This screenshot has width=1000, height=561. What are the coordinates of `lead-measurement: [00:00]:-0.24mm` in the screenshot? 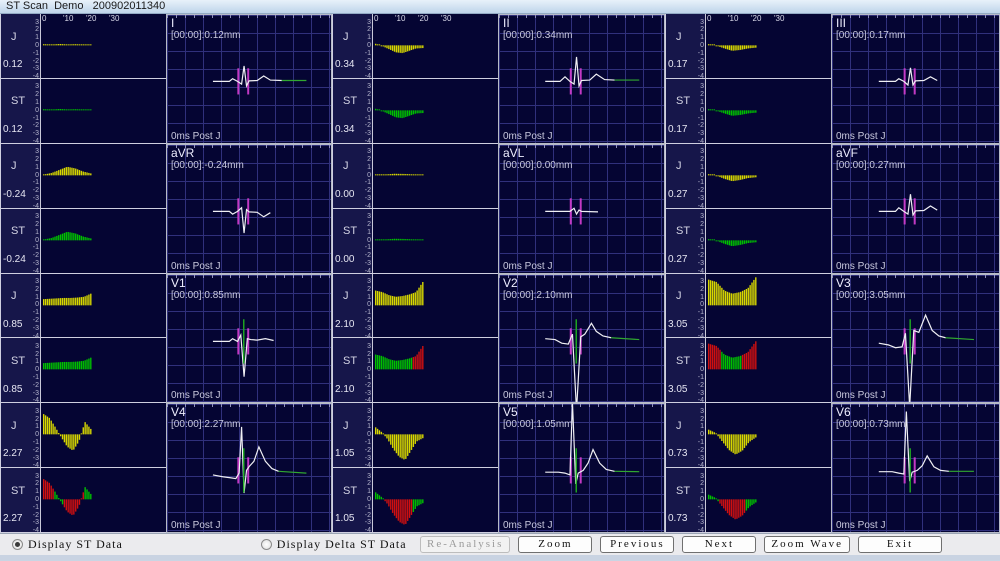 It's located at (207, 165).